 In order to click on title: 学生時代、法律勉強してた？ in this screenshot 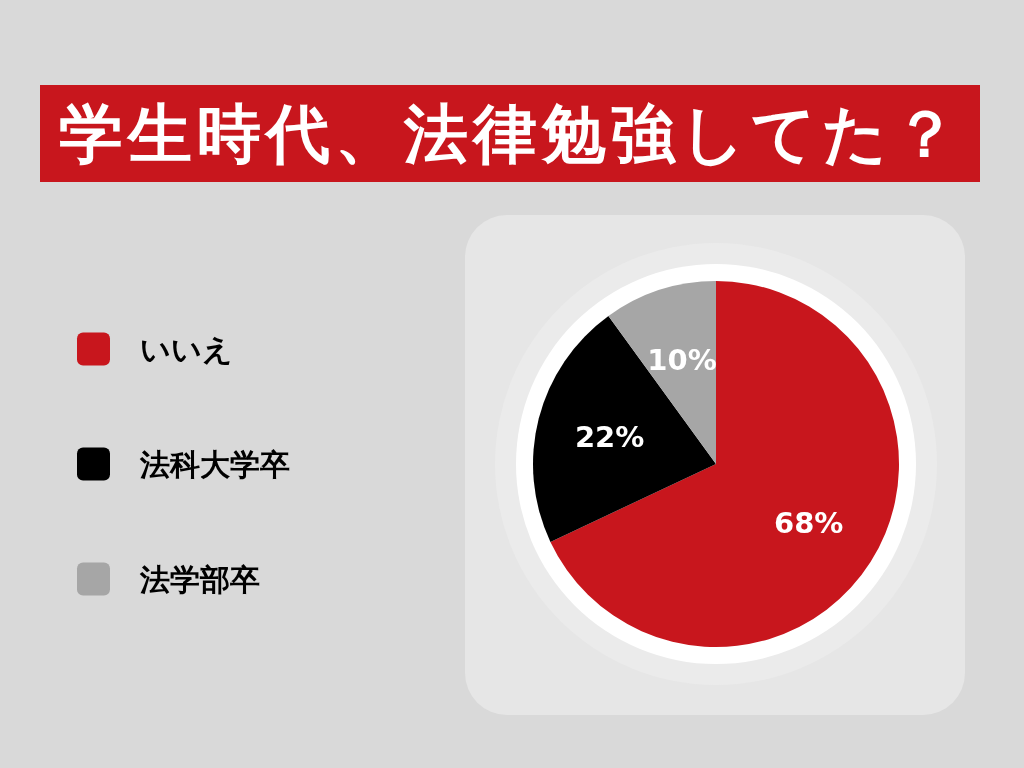, I will do `click(510, 133)`.